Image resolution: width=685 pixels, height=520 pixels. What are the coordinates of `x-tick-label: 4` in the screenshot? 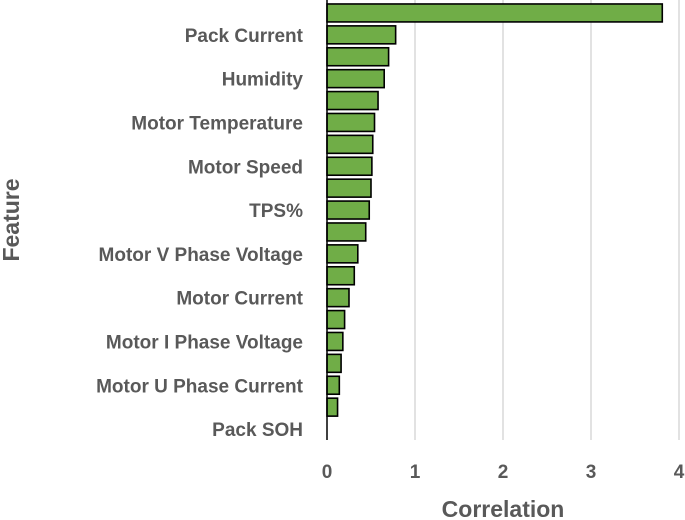 It's located at (679, 472).